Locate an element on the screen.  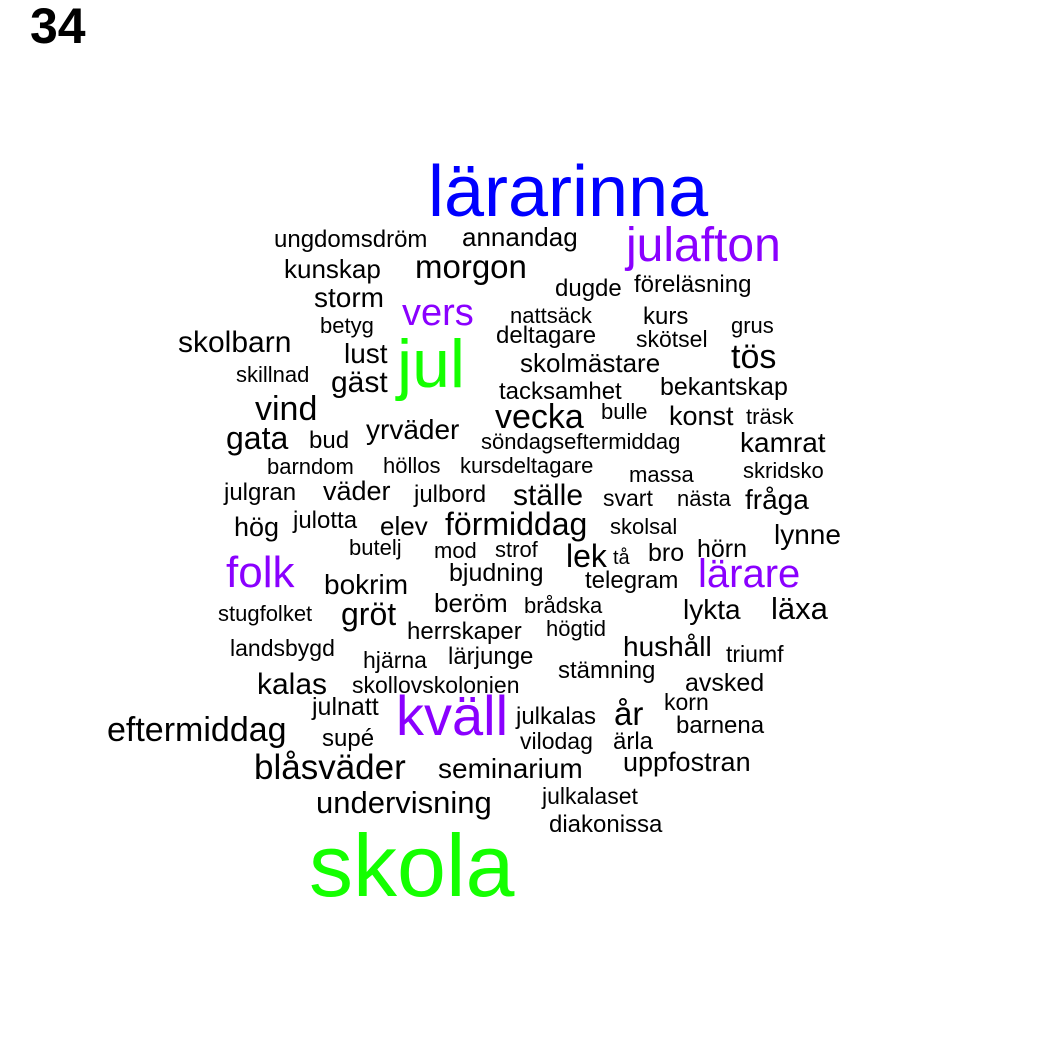
cloud-word: kamrat is located at coordinates (783, 442).